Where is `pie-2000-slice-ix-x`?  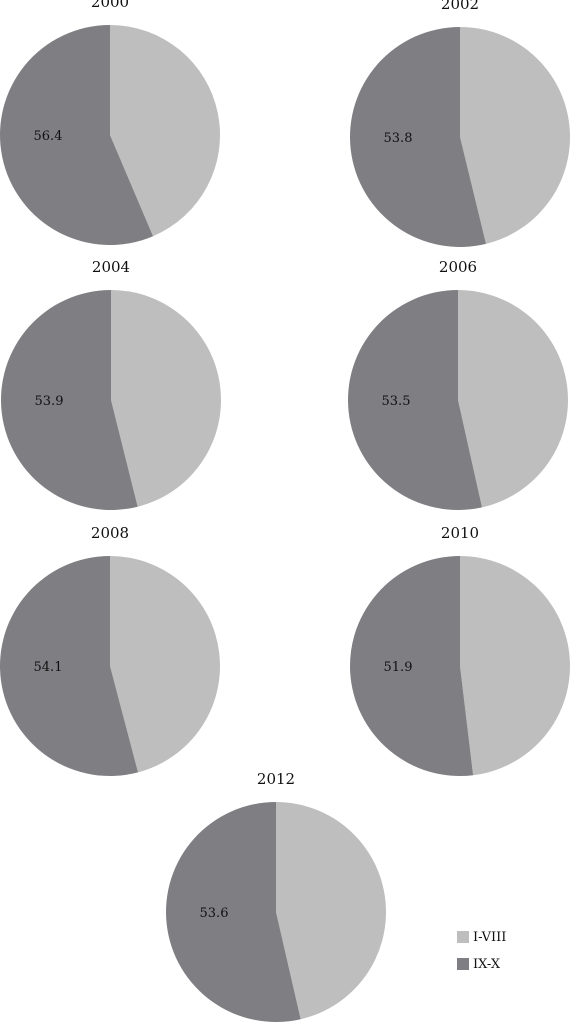 pie-2000-slice-ix-x is located at coordinates (77, 135).